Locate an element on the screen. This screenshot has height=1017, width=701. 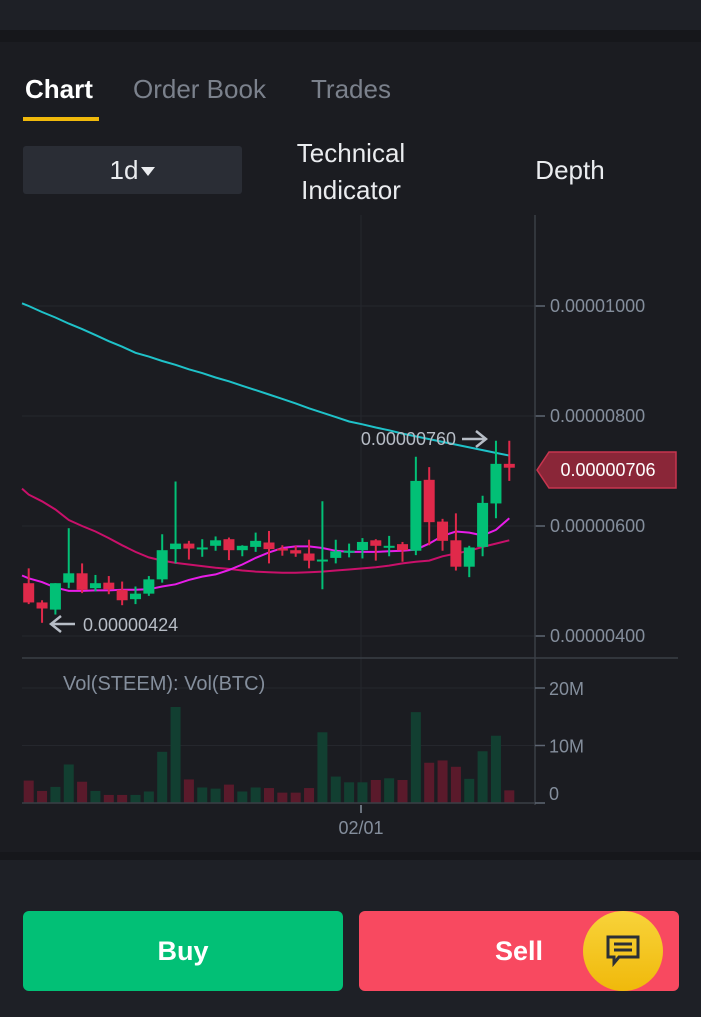
chat-button is located at coordinates (623, 951).